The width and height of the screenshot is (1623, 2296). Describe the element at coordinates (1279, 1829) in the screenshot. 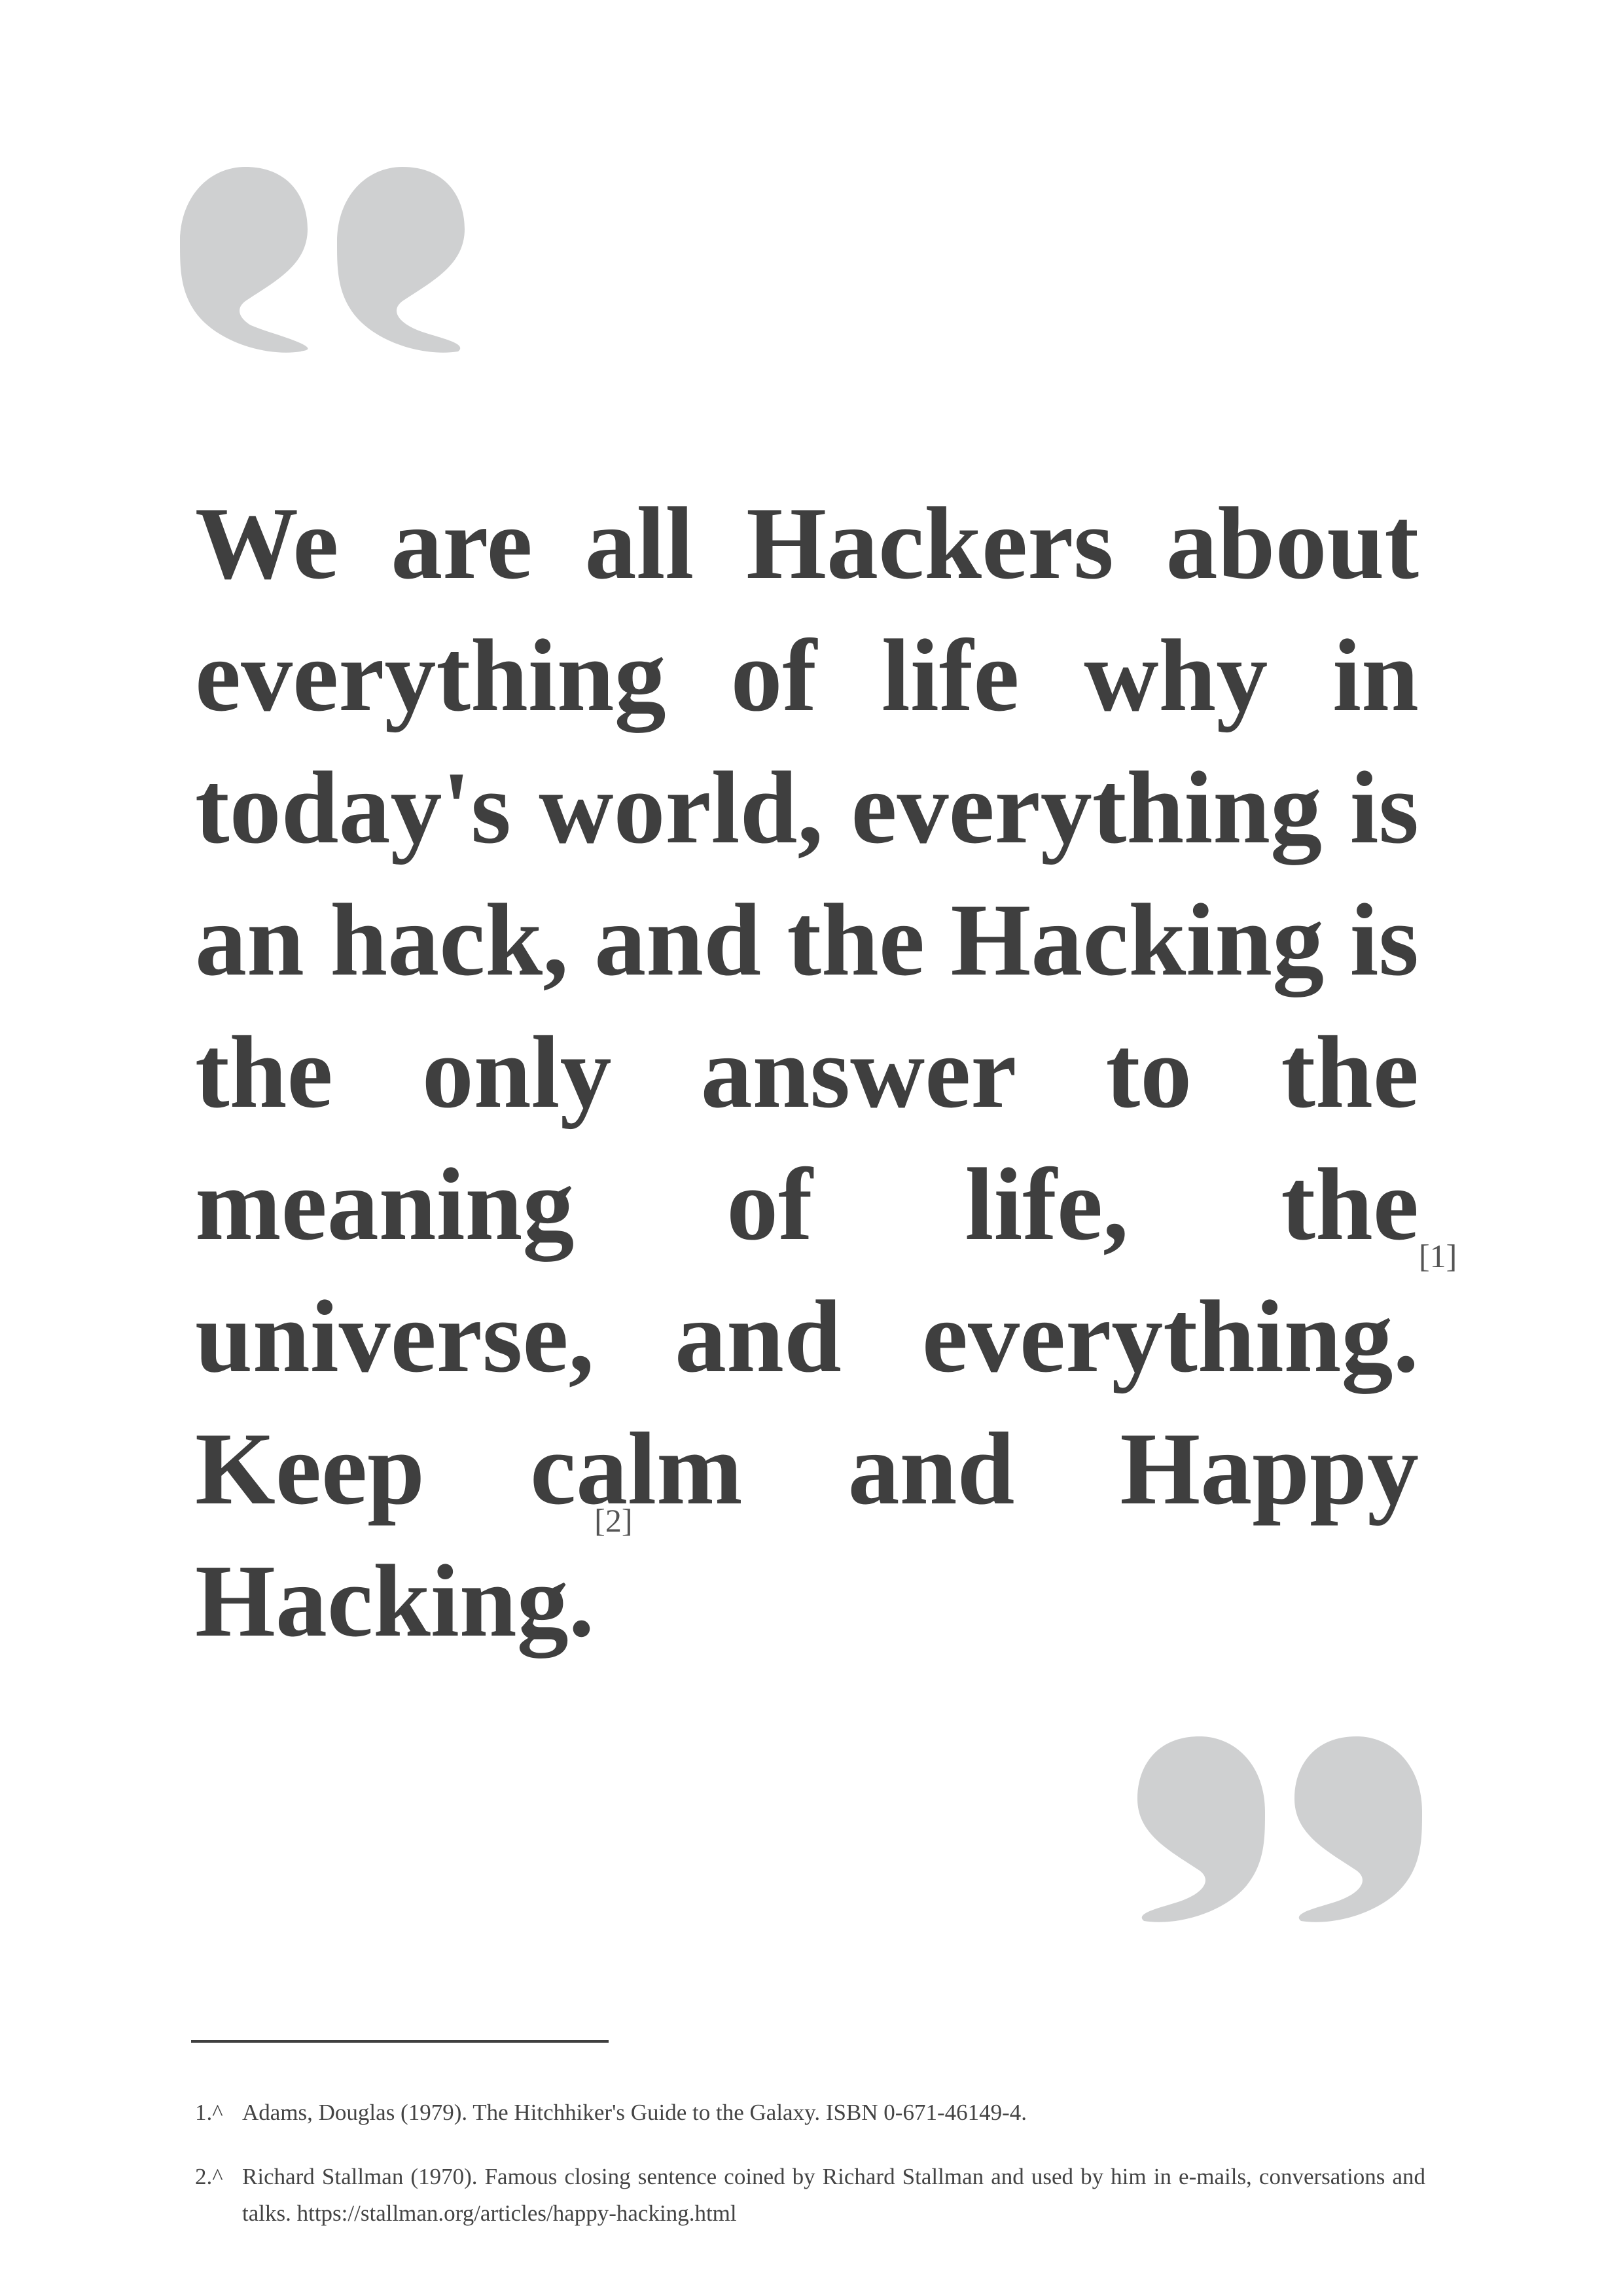

I see `closing-quotation-mark-icon` at that location.